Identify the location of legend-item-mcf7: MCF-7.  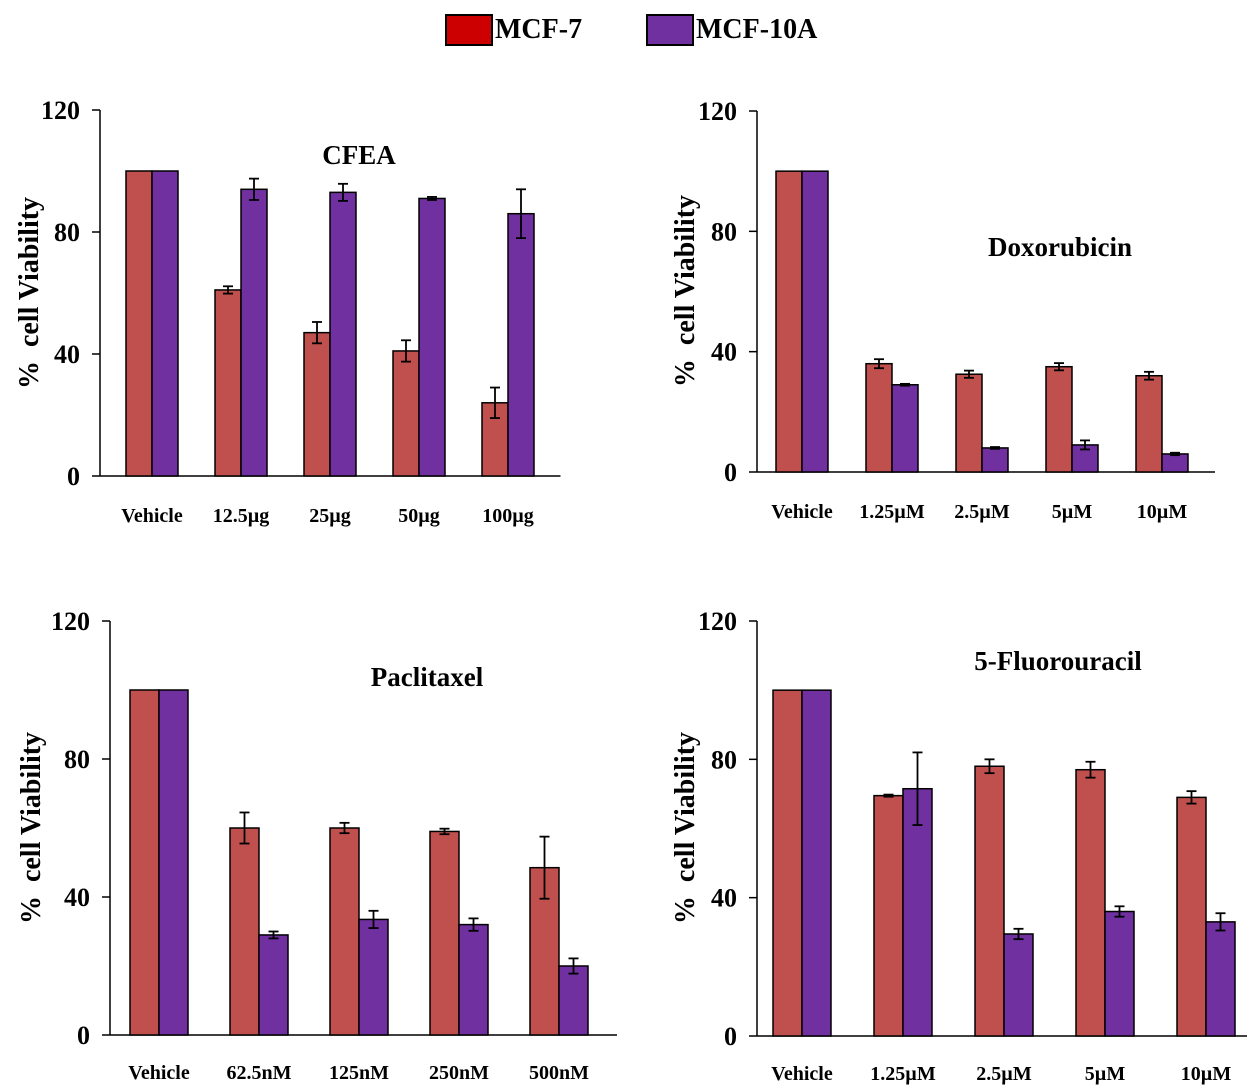
(513, 30).